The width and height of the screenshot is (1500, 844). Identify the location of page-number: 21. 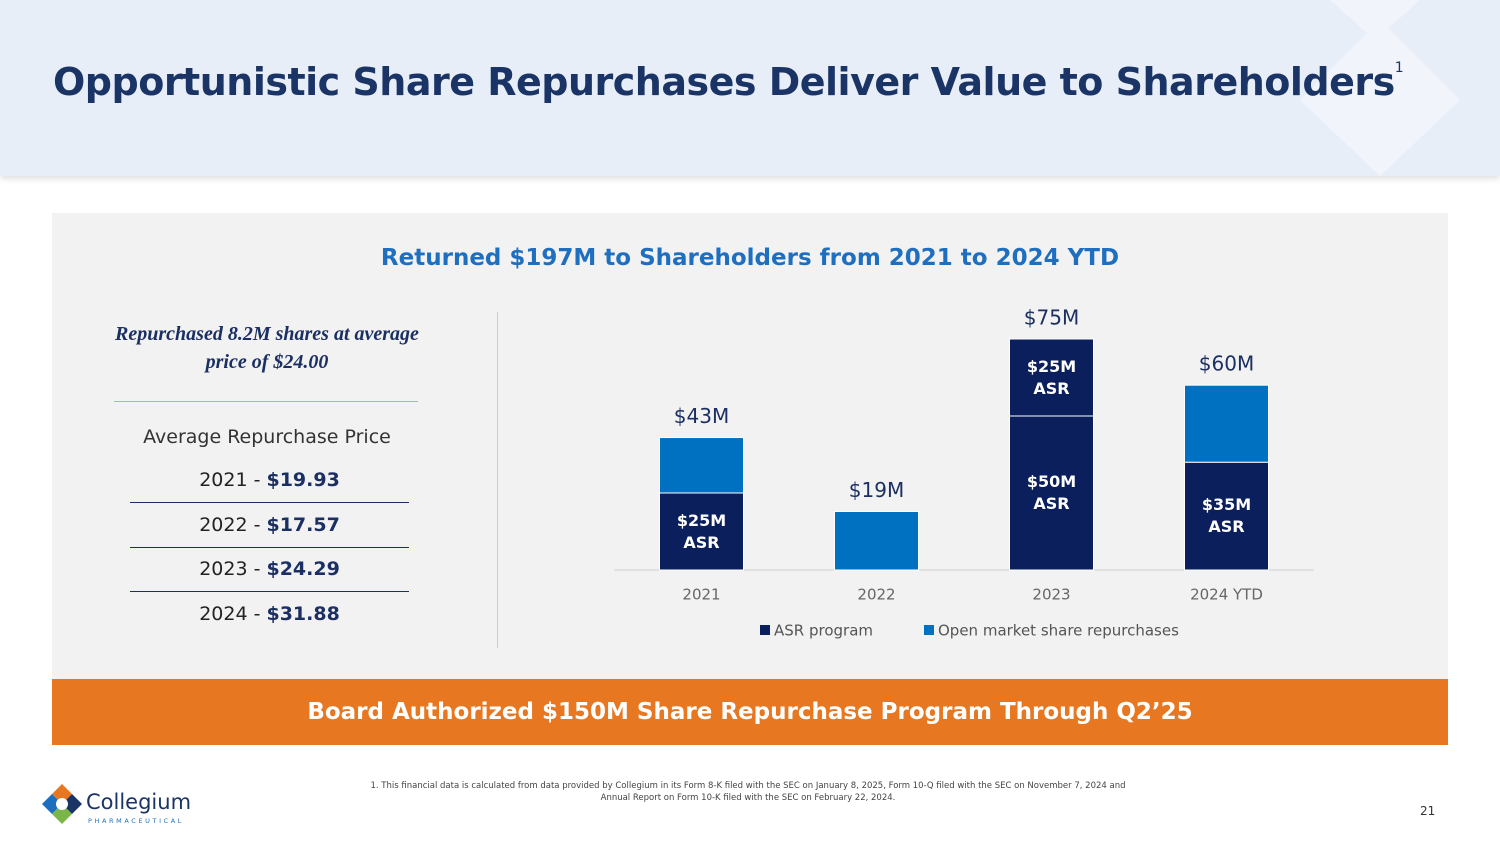
(1428, 811).